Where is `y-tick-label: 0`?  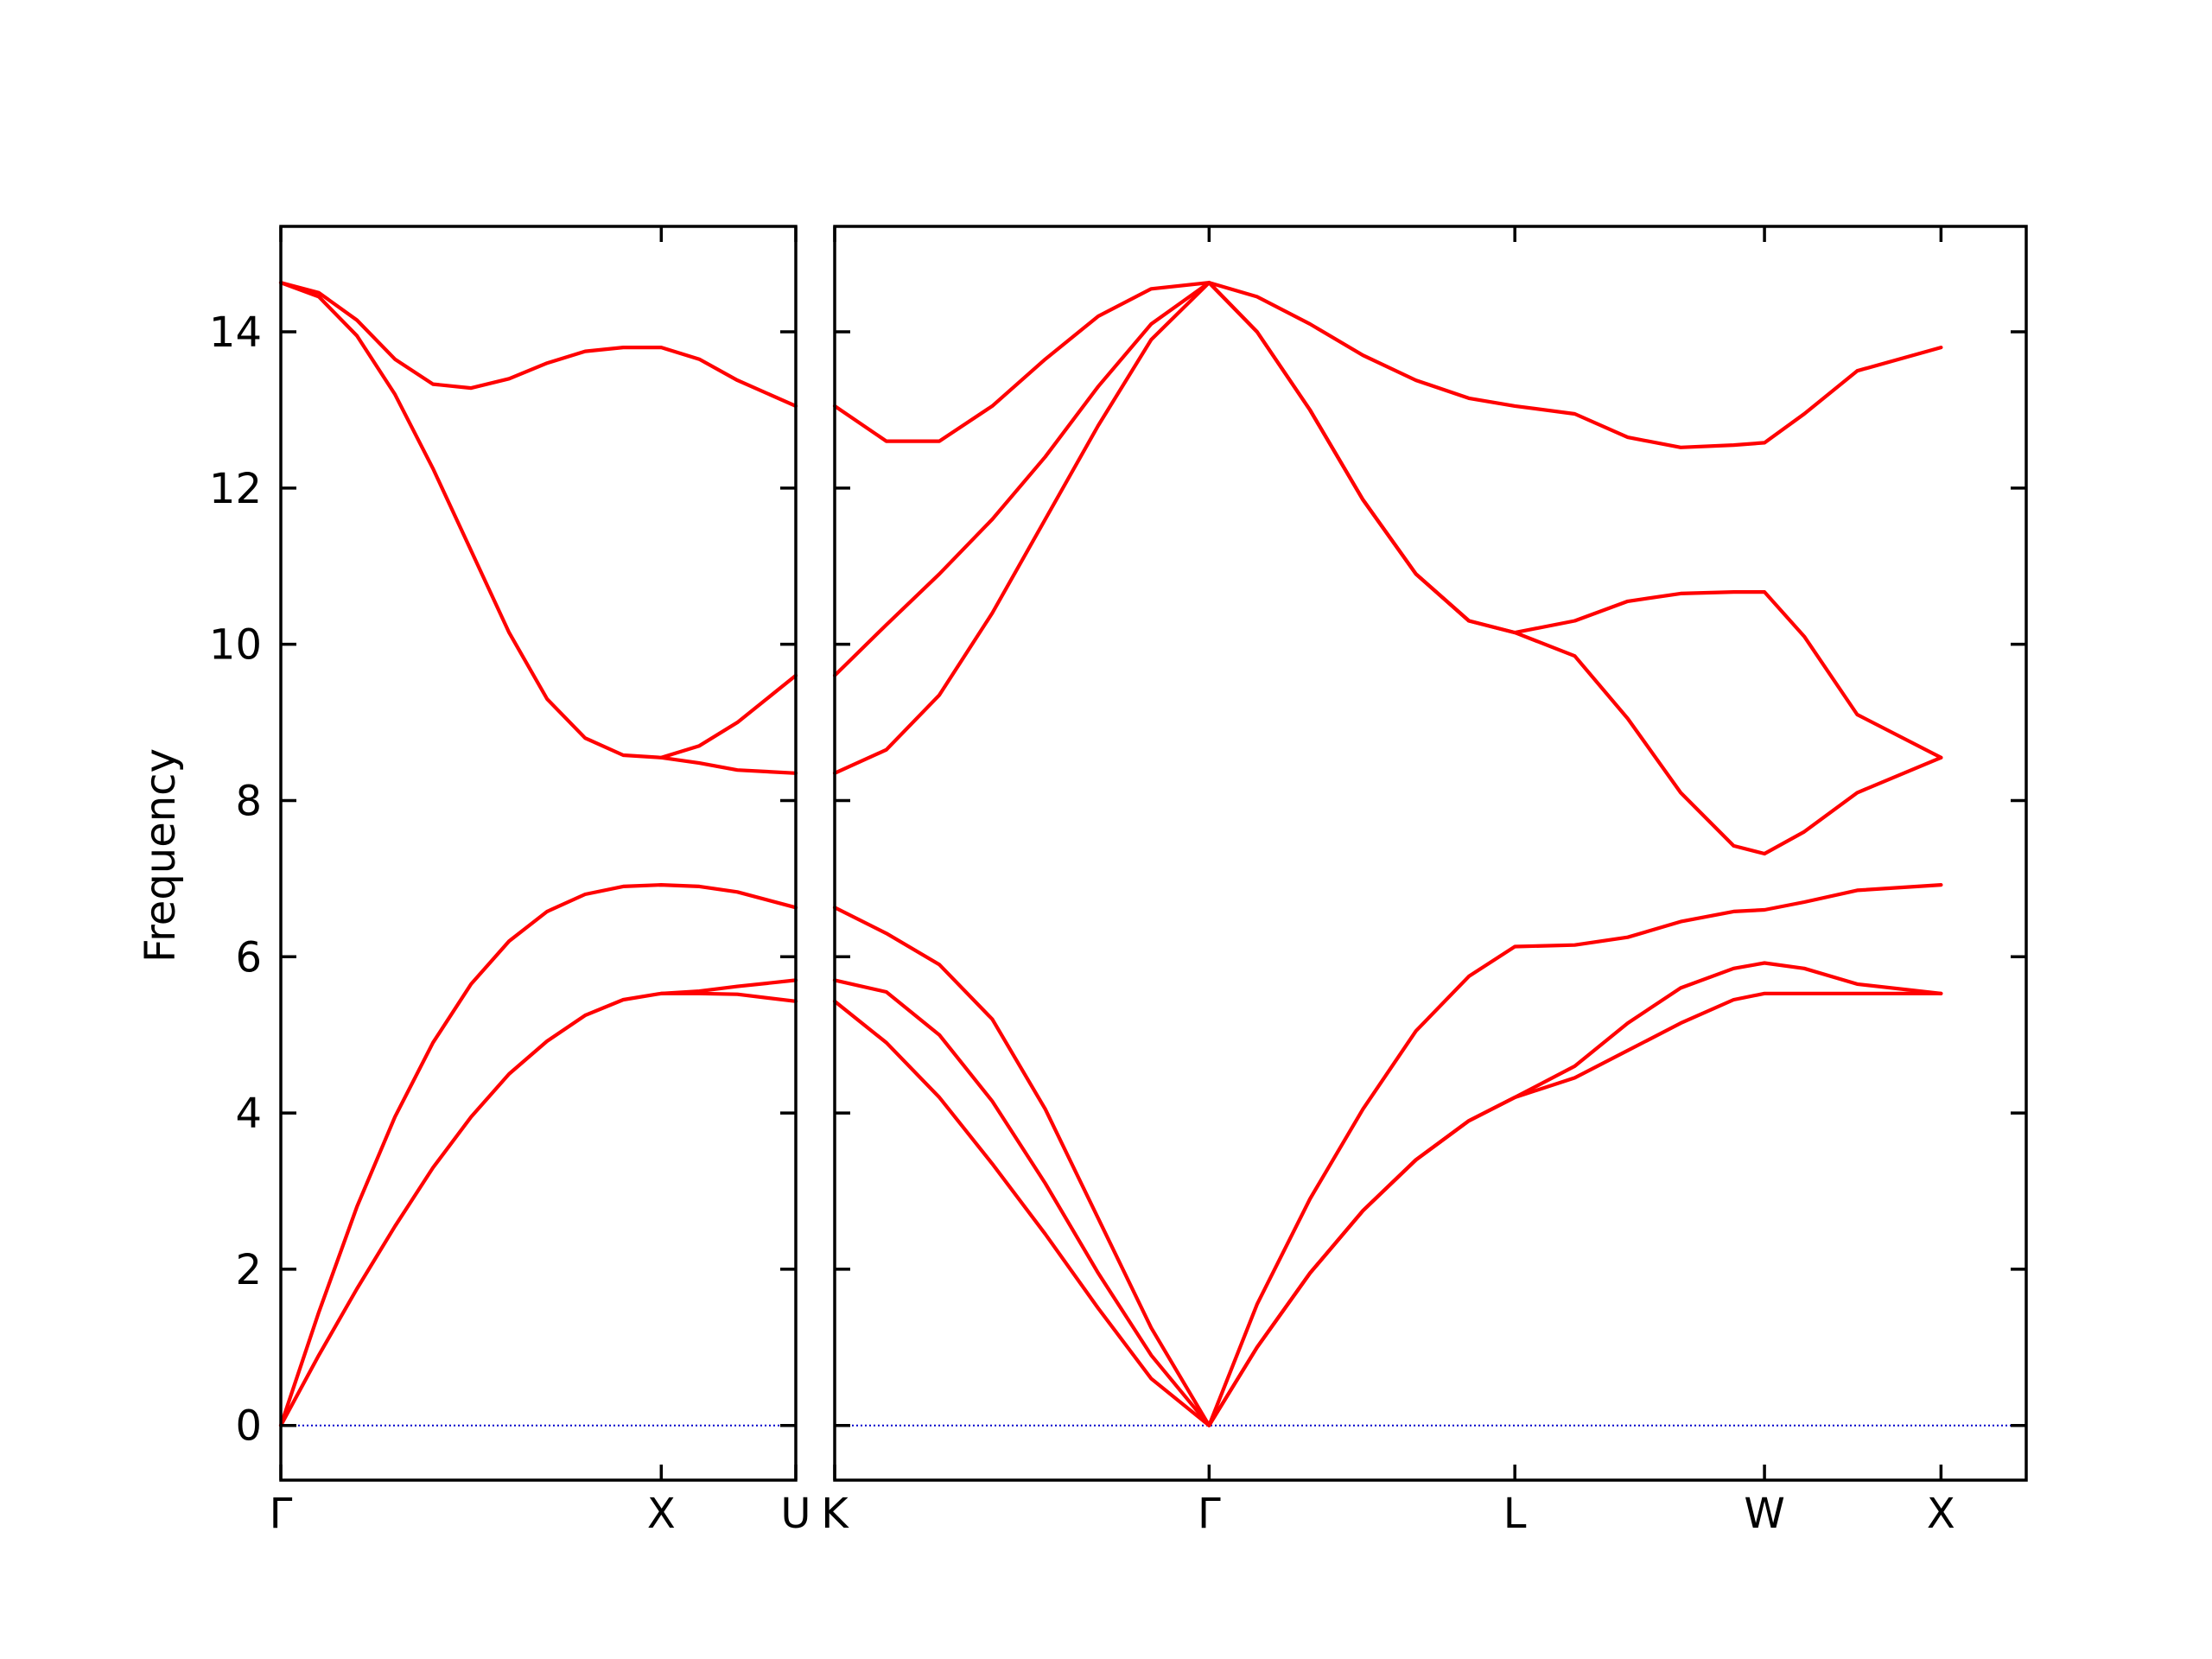 y-tick-label: 0 is located at coordinates (248, 1426).